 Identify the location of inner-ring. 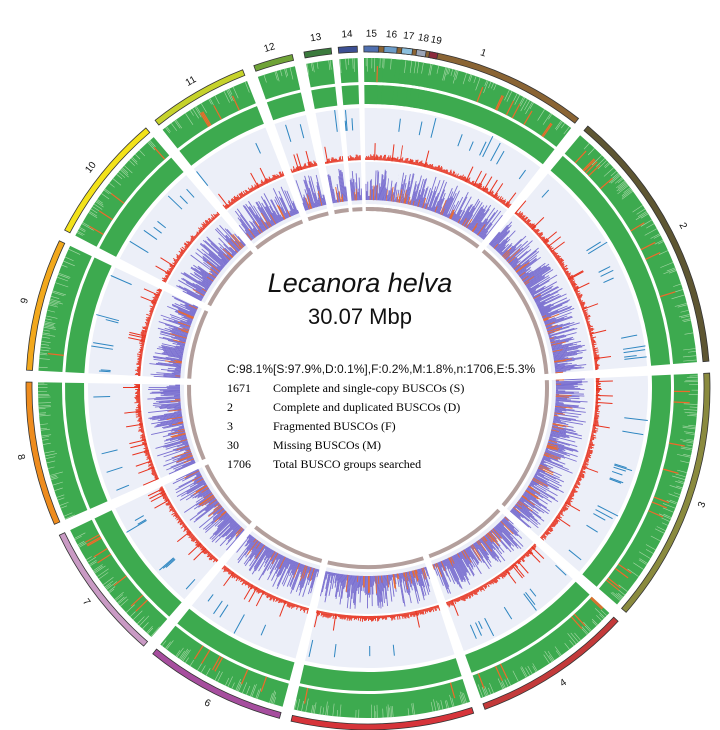
(380, 209).